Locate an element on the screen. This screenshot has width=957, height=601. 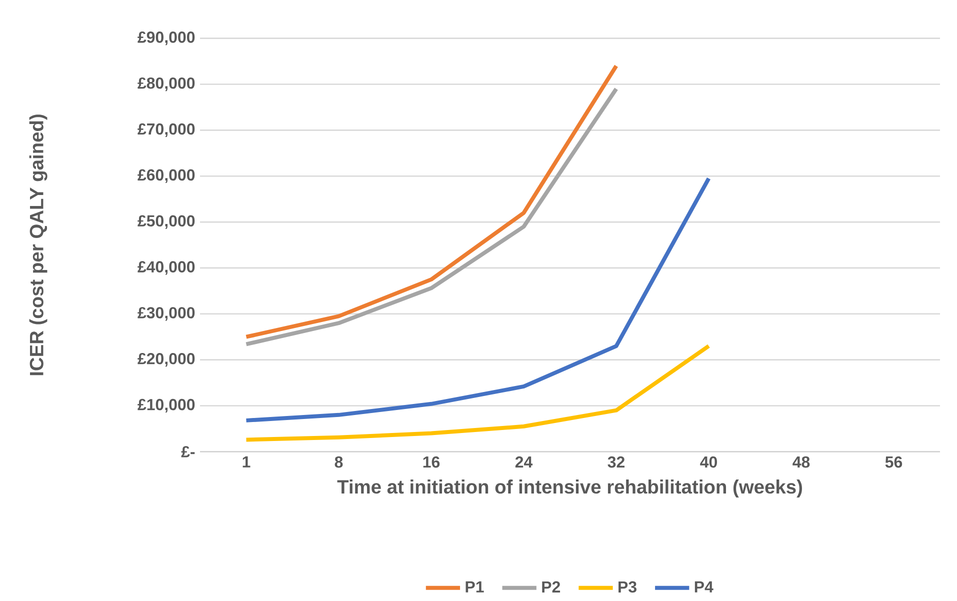
y-tick-label: £20,000 is located at coordinates (166, 360).